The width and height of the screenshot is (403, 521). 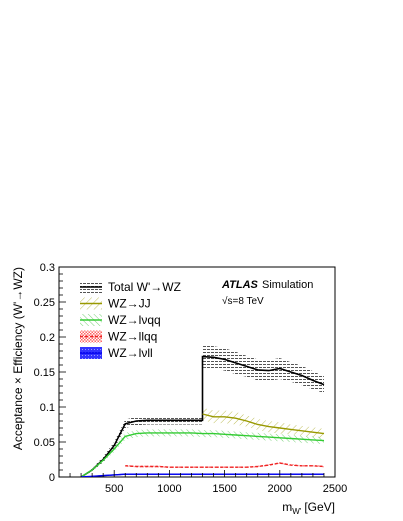 What do you see at coordinates (144, 287) in the screenshot?
I see `legend-label-0: Total W'→WZ` at bounding box center [144, 287].